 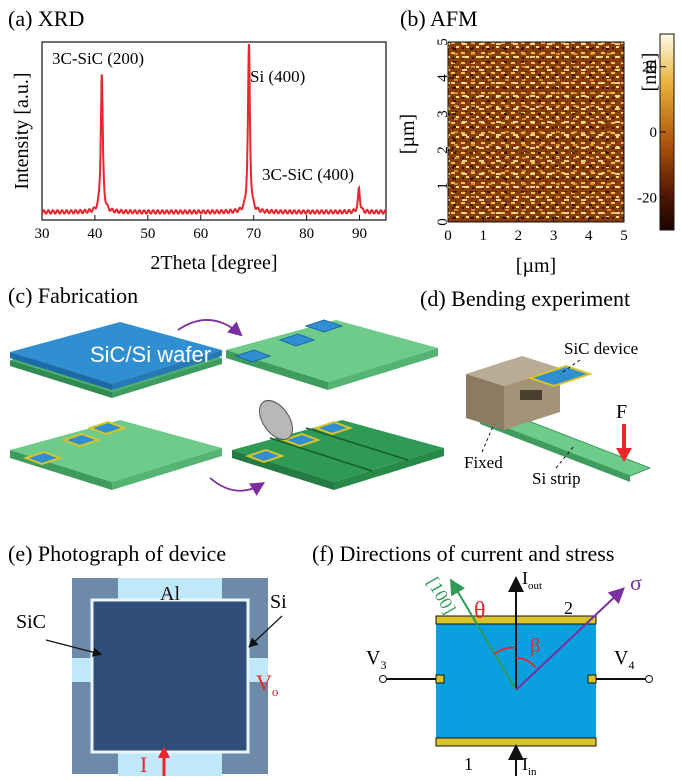 What do you see at coordinates (565, 457) in the screenshot?
I see `si-strip-leader` at bounding box center [565, 457].